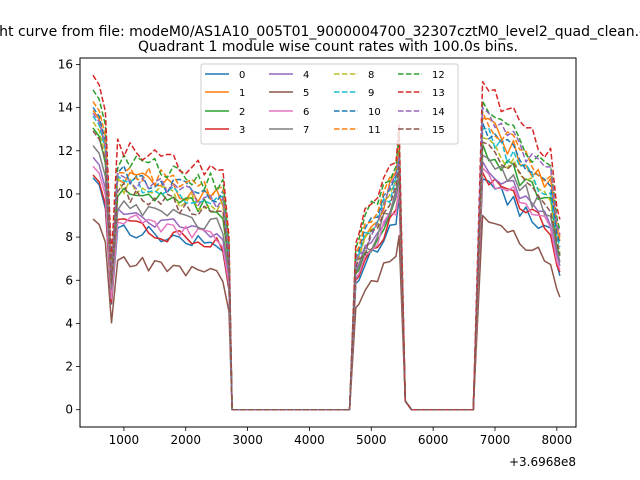 The width and height of the screenshot is (640, 480). Describe the element at coordinates (306, 130) in the screenshot. I see `legend-label: 7` at that location.